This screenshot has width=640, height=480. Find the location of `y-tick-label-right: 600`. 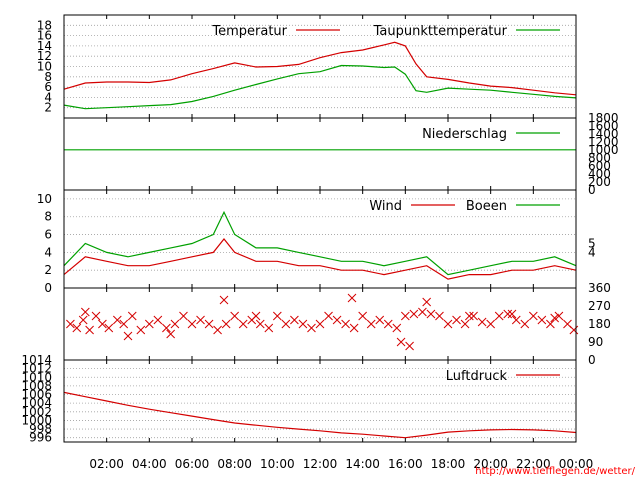

y-tick-label-right: 600 is located at coordinates (599, 166).